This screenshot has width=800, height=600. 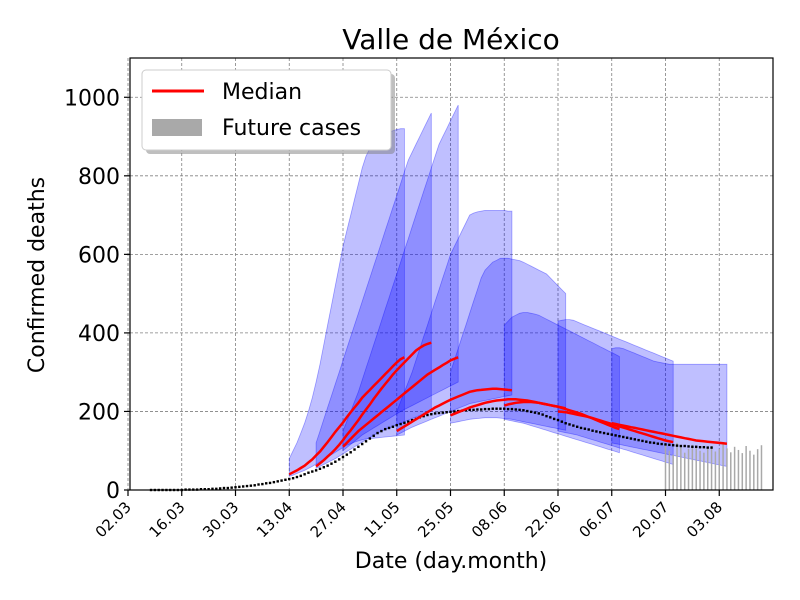 I want to click on legend-future-swatch, so click(x=177, y=127).